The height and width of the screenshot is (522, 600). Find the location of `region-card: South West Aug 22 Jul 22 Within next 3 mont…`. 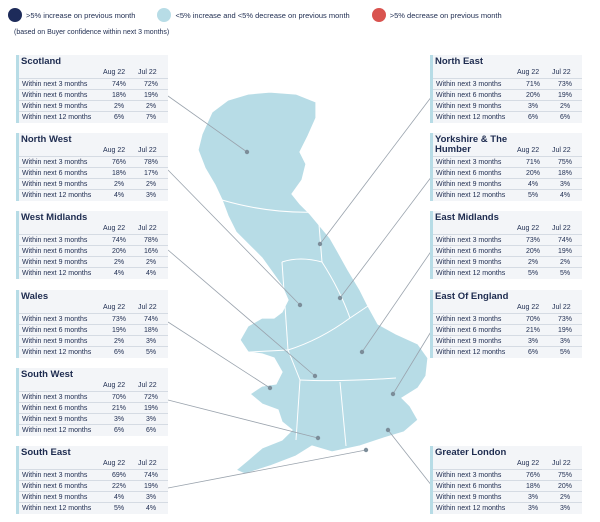

region-card: South West Aug 22 Jul 22 Within next 3 mont… is located at coordinates (92, 402).